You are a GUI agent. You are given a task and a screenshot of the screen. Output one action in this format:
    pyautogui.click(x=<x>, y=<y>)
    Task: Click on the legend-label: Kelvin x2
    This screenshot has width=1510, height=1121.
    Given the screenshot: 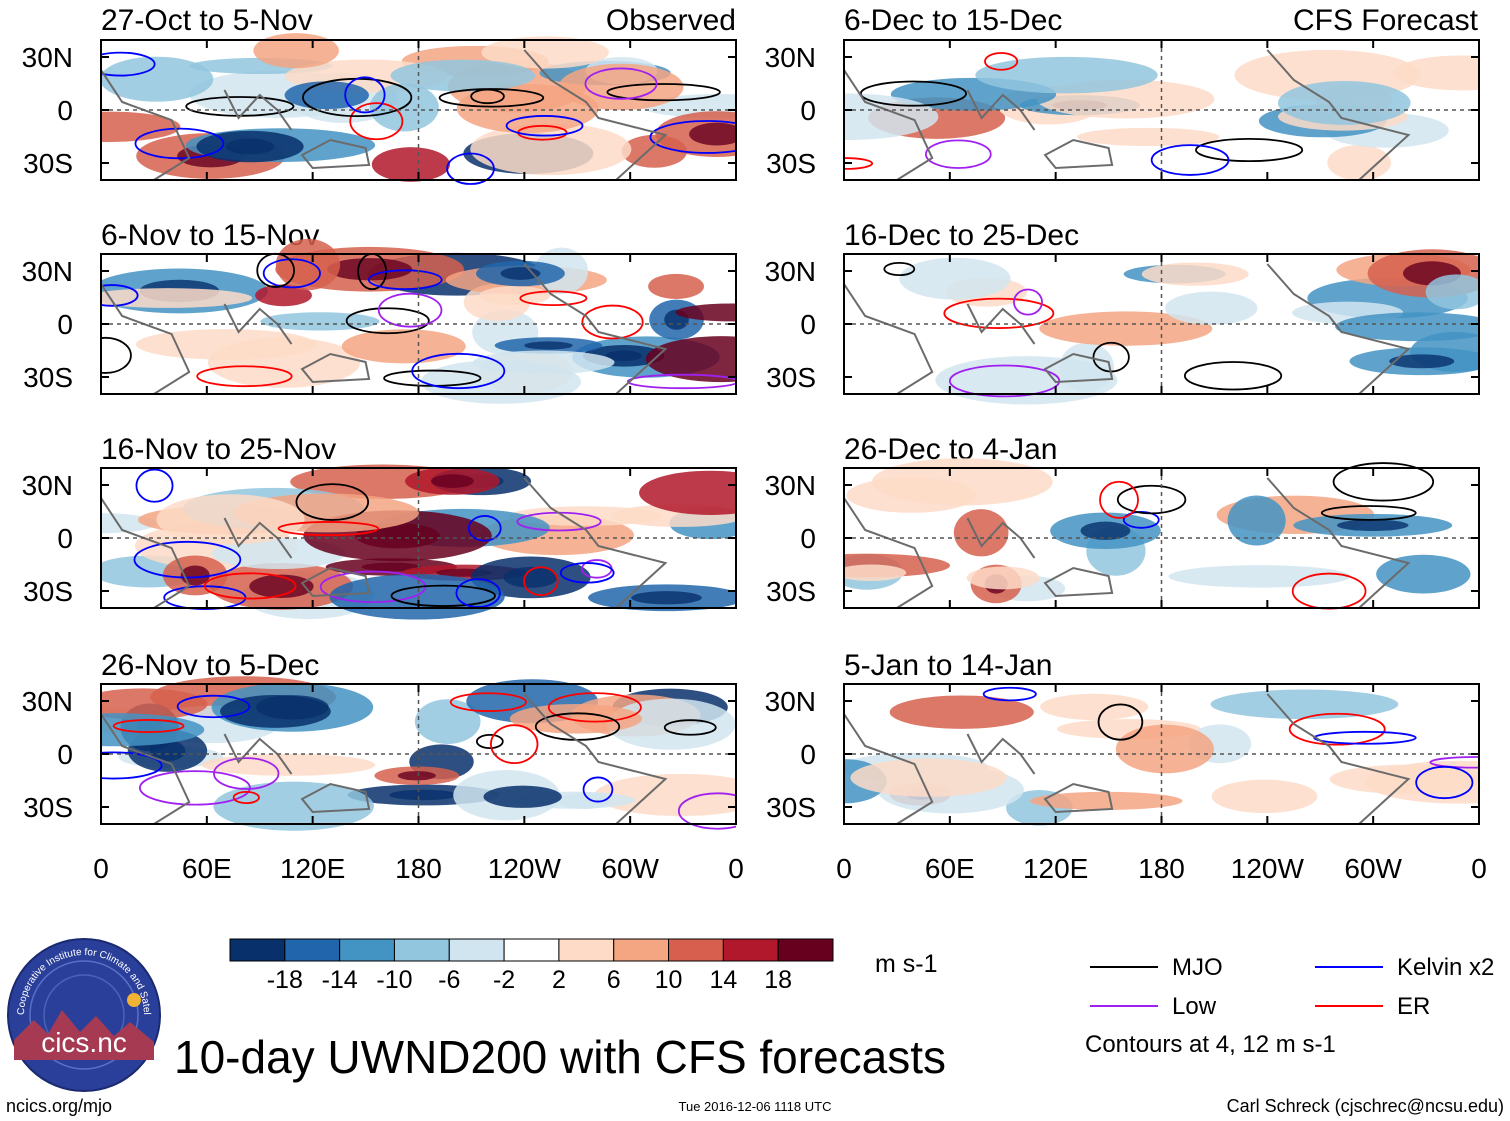 What is the action you would take?
    pyautogui.click(x=1445, y=967)
    